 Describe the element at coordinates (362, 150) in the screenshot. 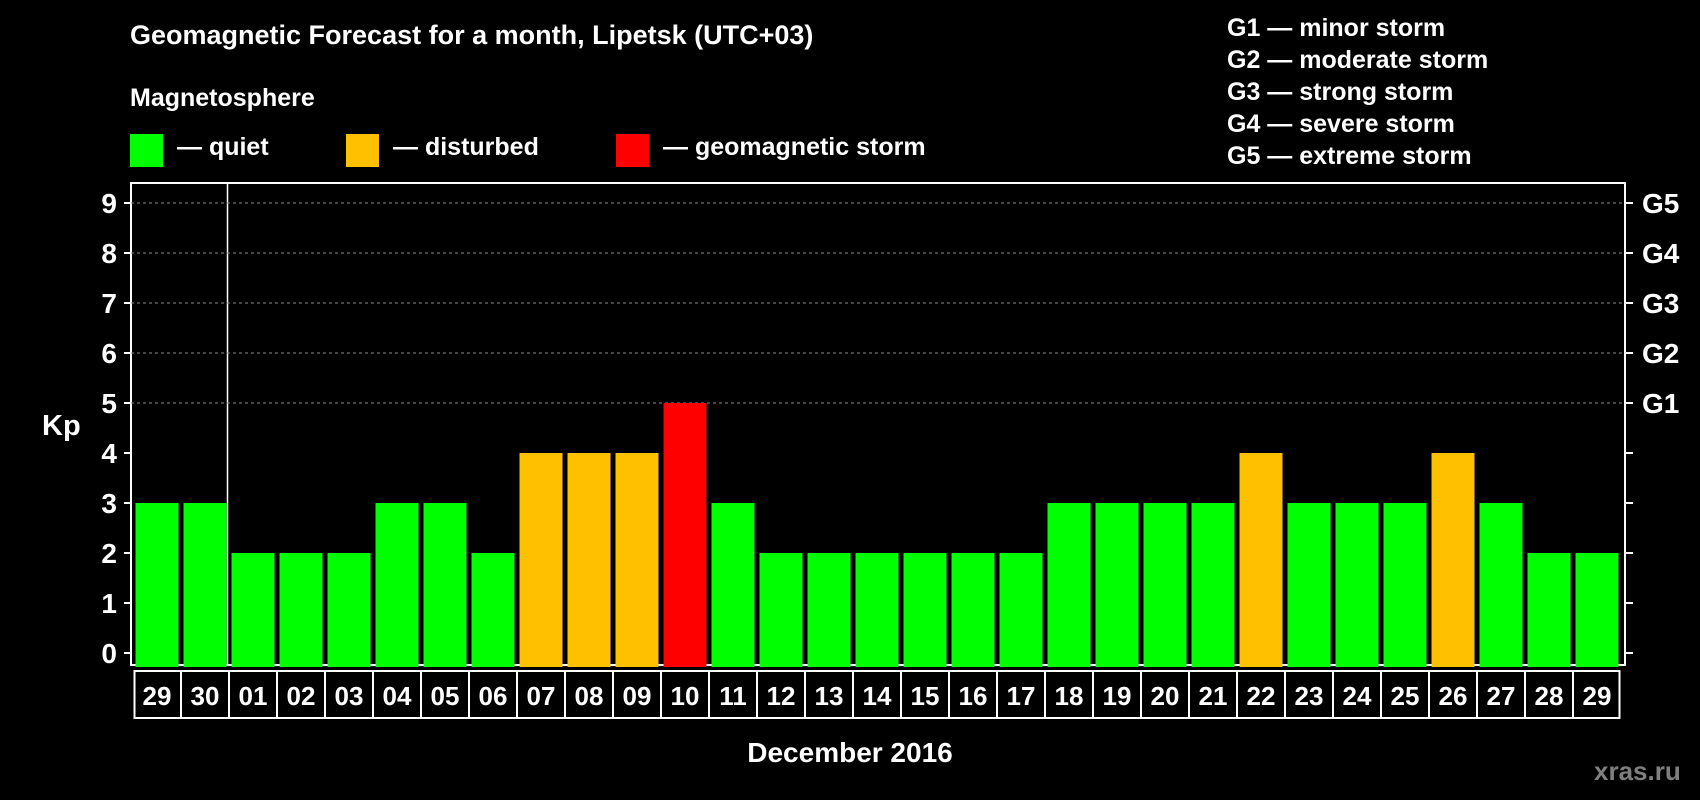

I see `legend-swatch-disturbed` at that location.